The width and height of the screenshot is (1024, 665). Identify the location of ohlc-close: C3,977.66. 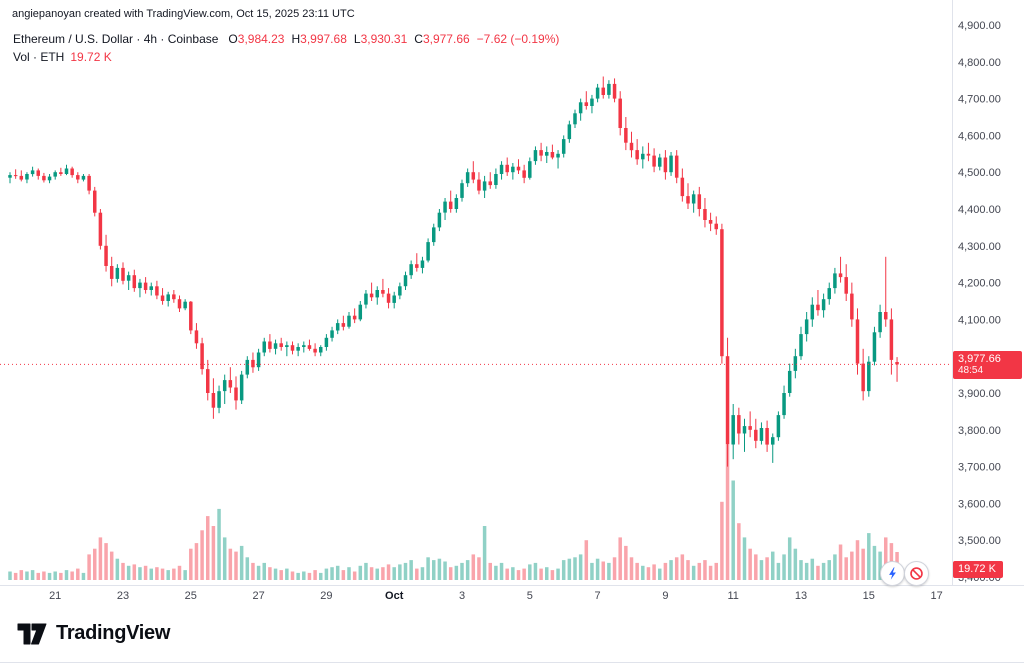
(442, 39).